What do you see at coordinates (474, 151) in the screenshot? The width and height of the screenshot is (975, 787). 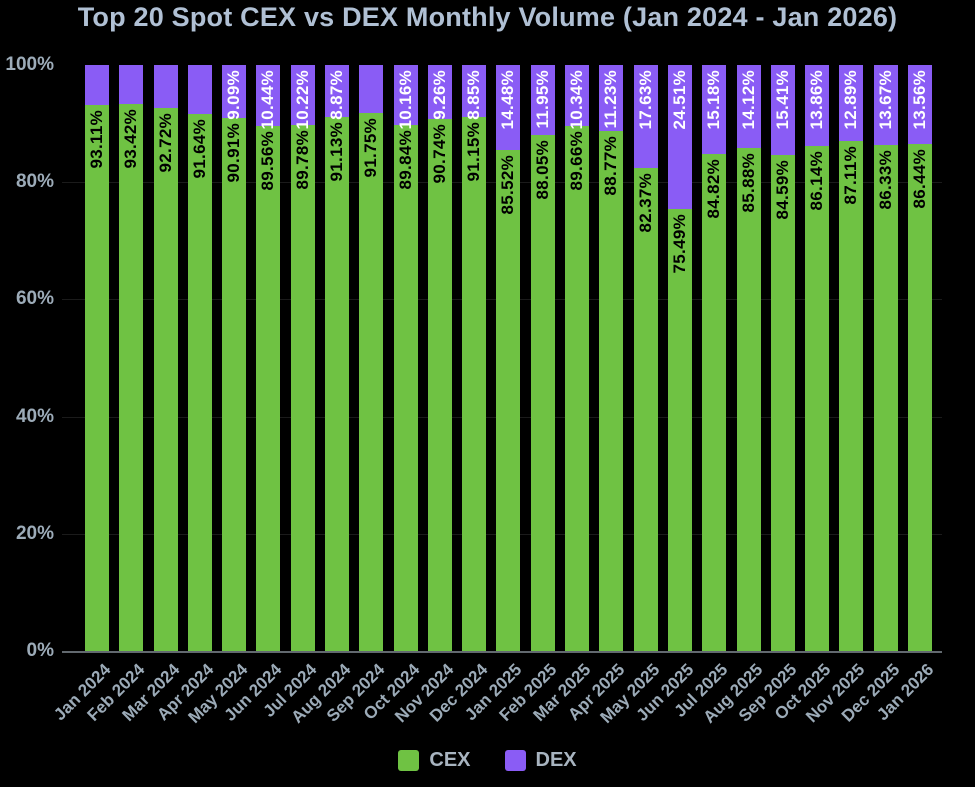 I see `cex-value-label: 91.15%` at bounding box center [474, 151].